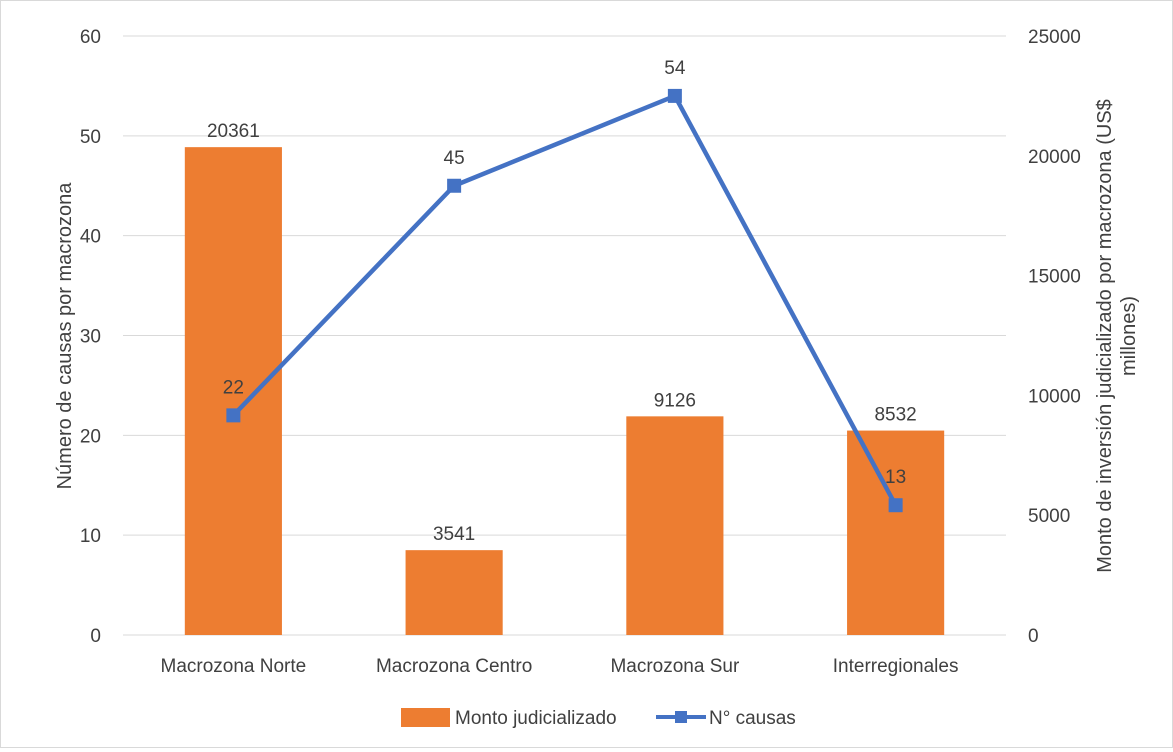 The image size is (1173, 752). I want to click on right-tick-label: 5000, so click(1049, 516).